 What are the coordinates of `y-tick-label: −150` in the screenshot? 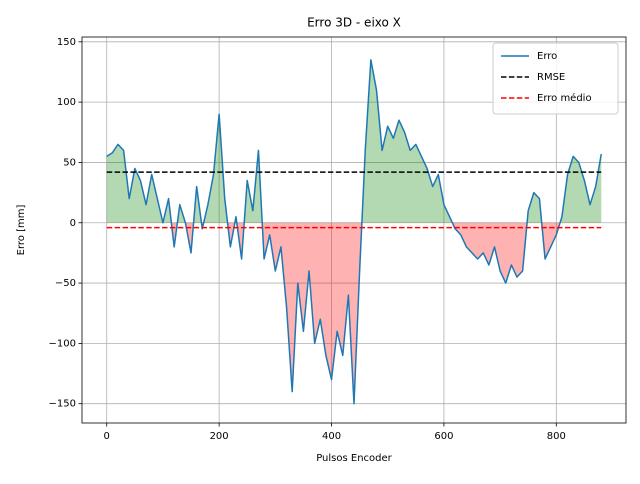 It's located at (62, 404).